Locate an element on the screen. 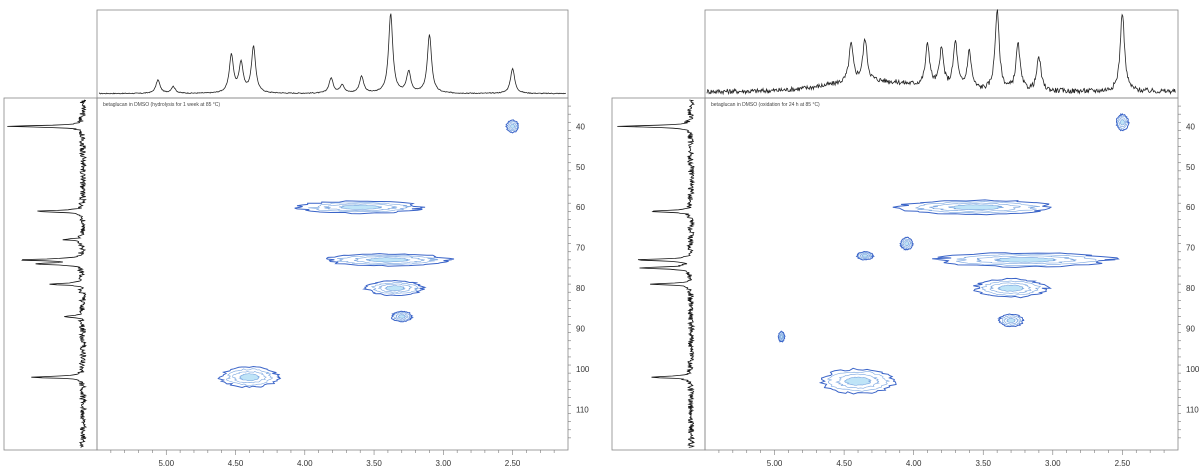 Image resolution: width=1203 pixels, height=473 pixels. y-tick-label: 50 is located at coordinates (1190, 167).